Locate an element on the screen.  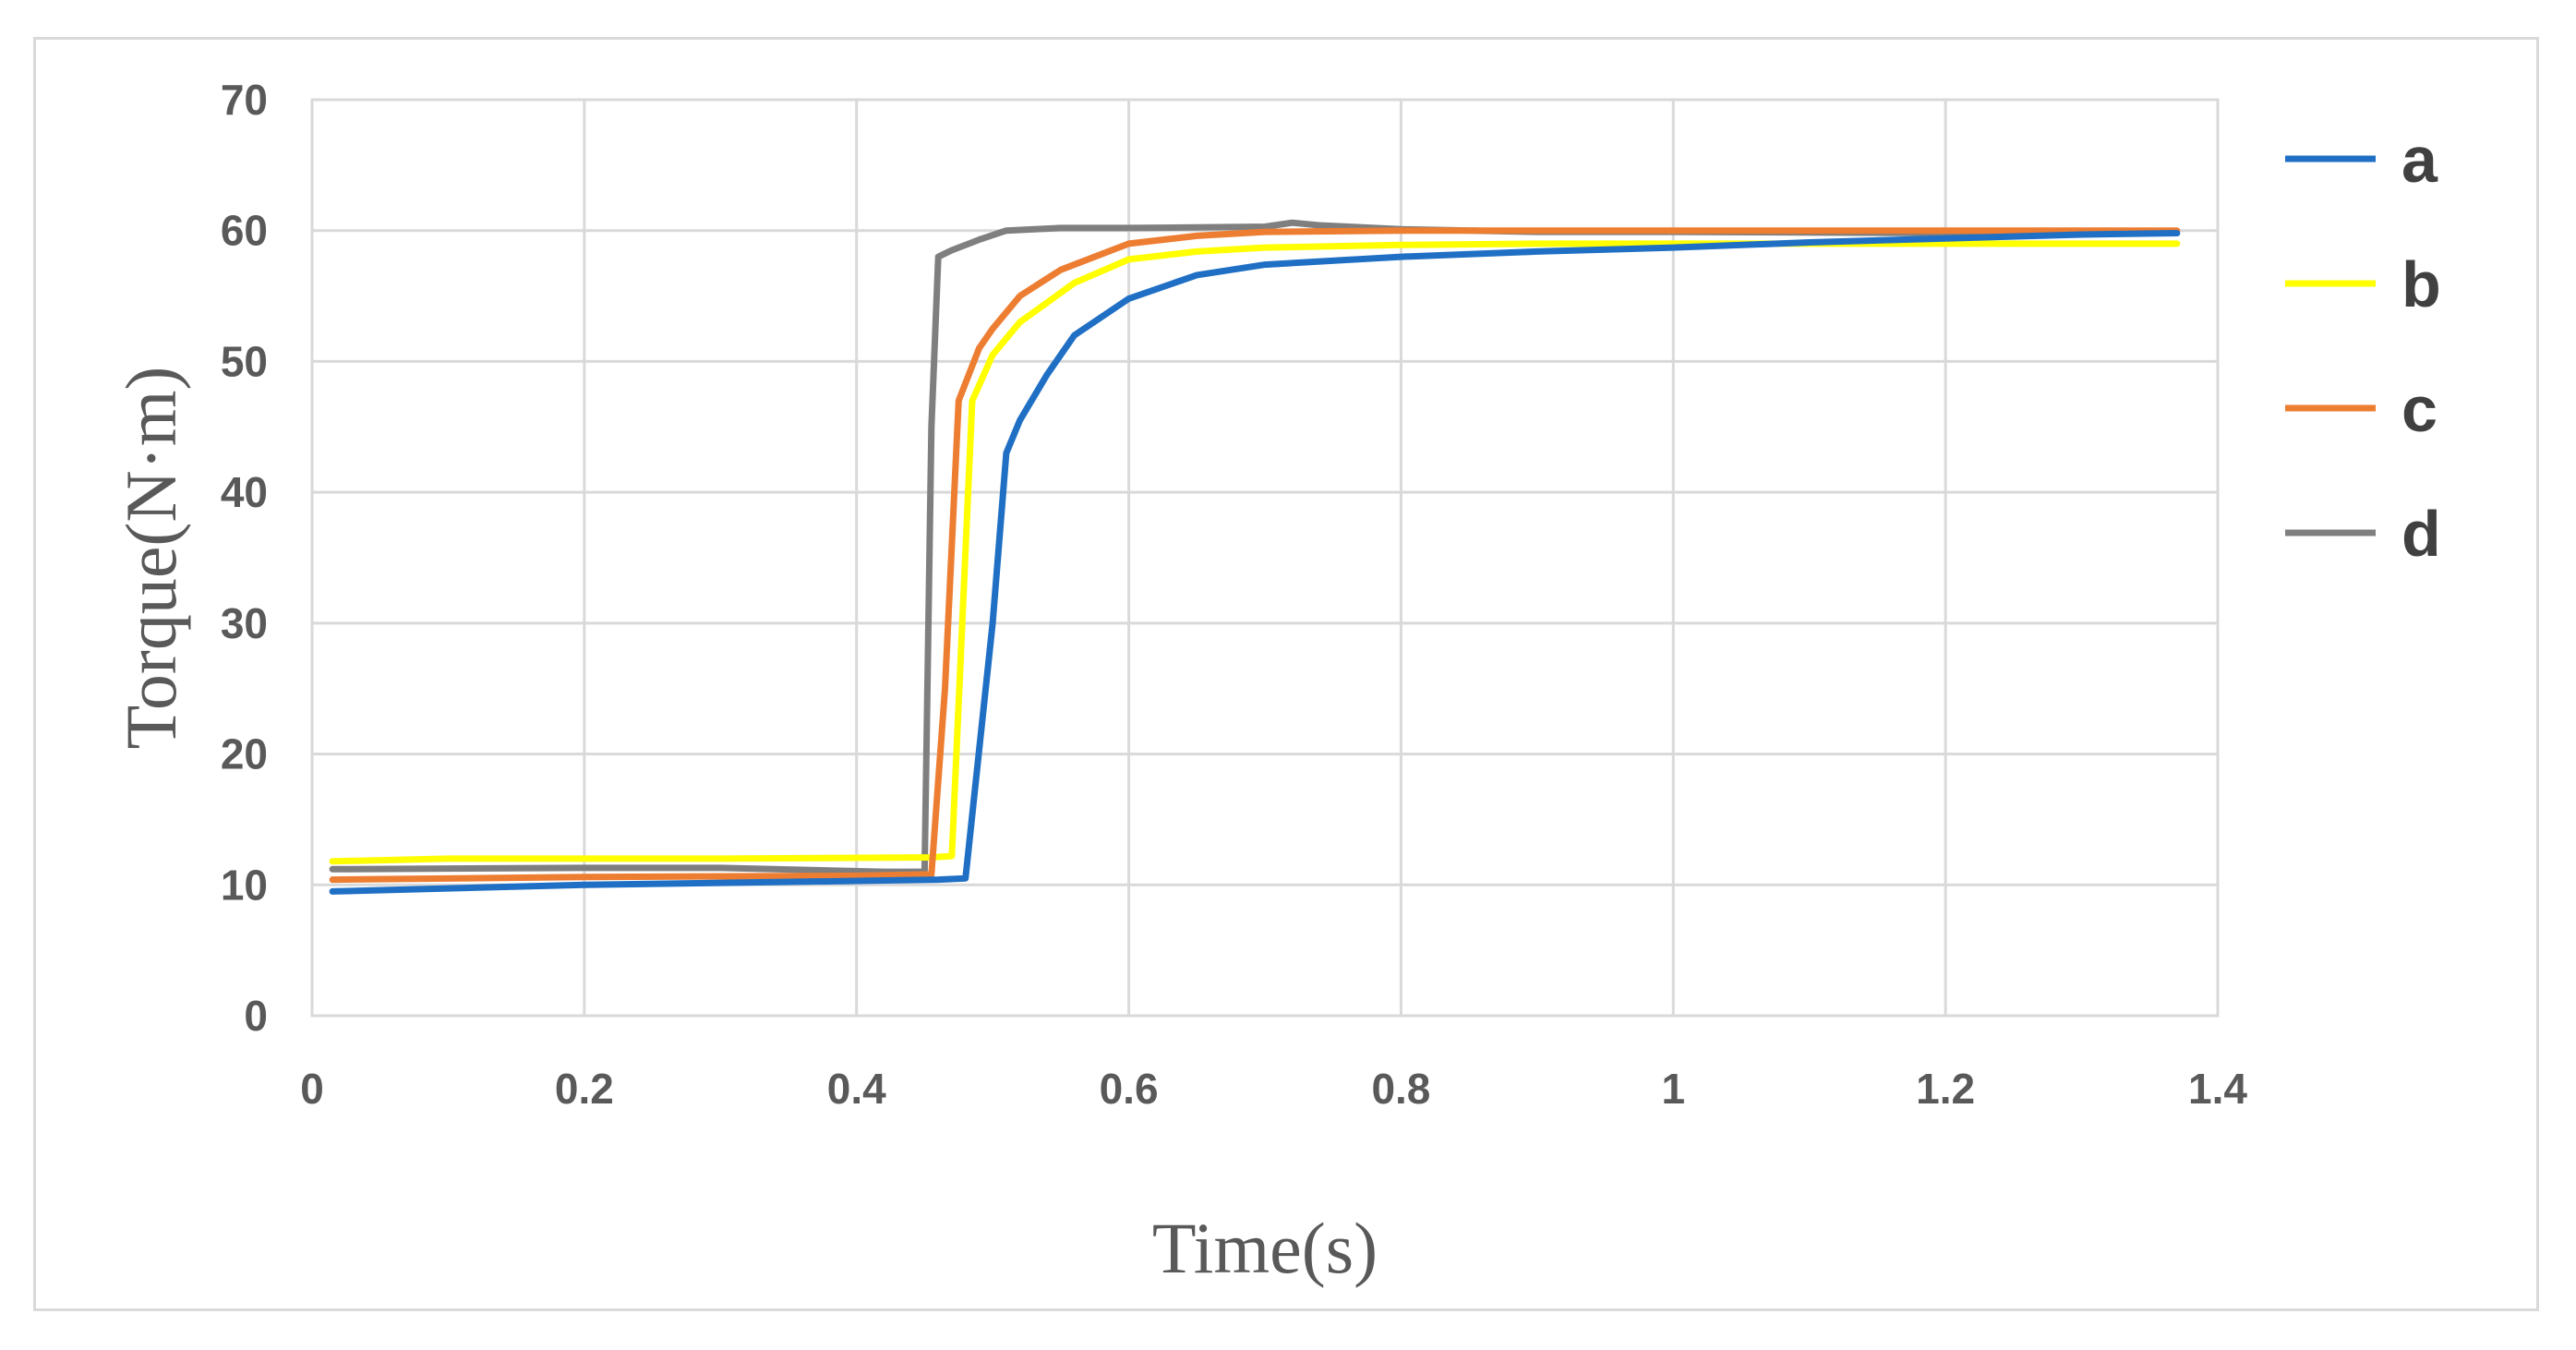
legend-label-b: b is located at coordinates (2421, 284).